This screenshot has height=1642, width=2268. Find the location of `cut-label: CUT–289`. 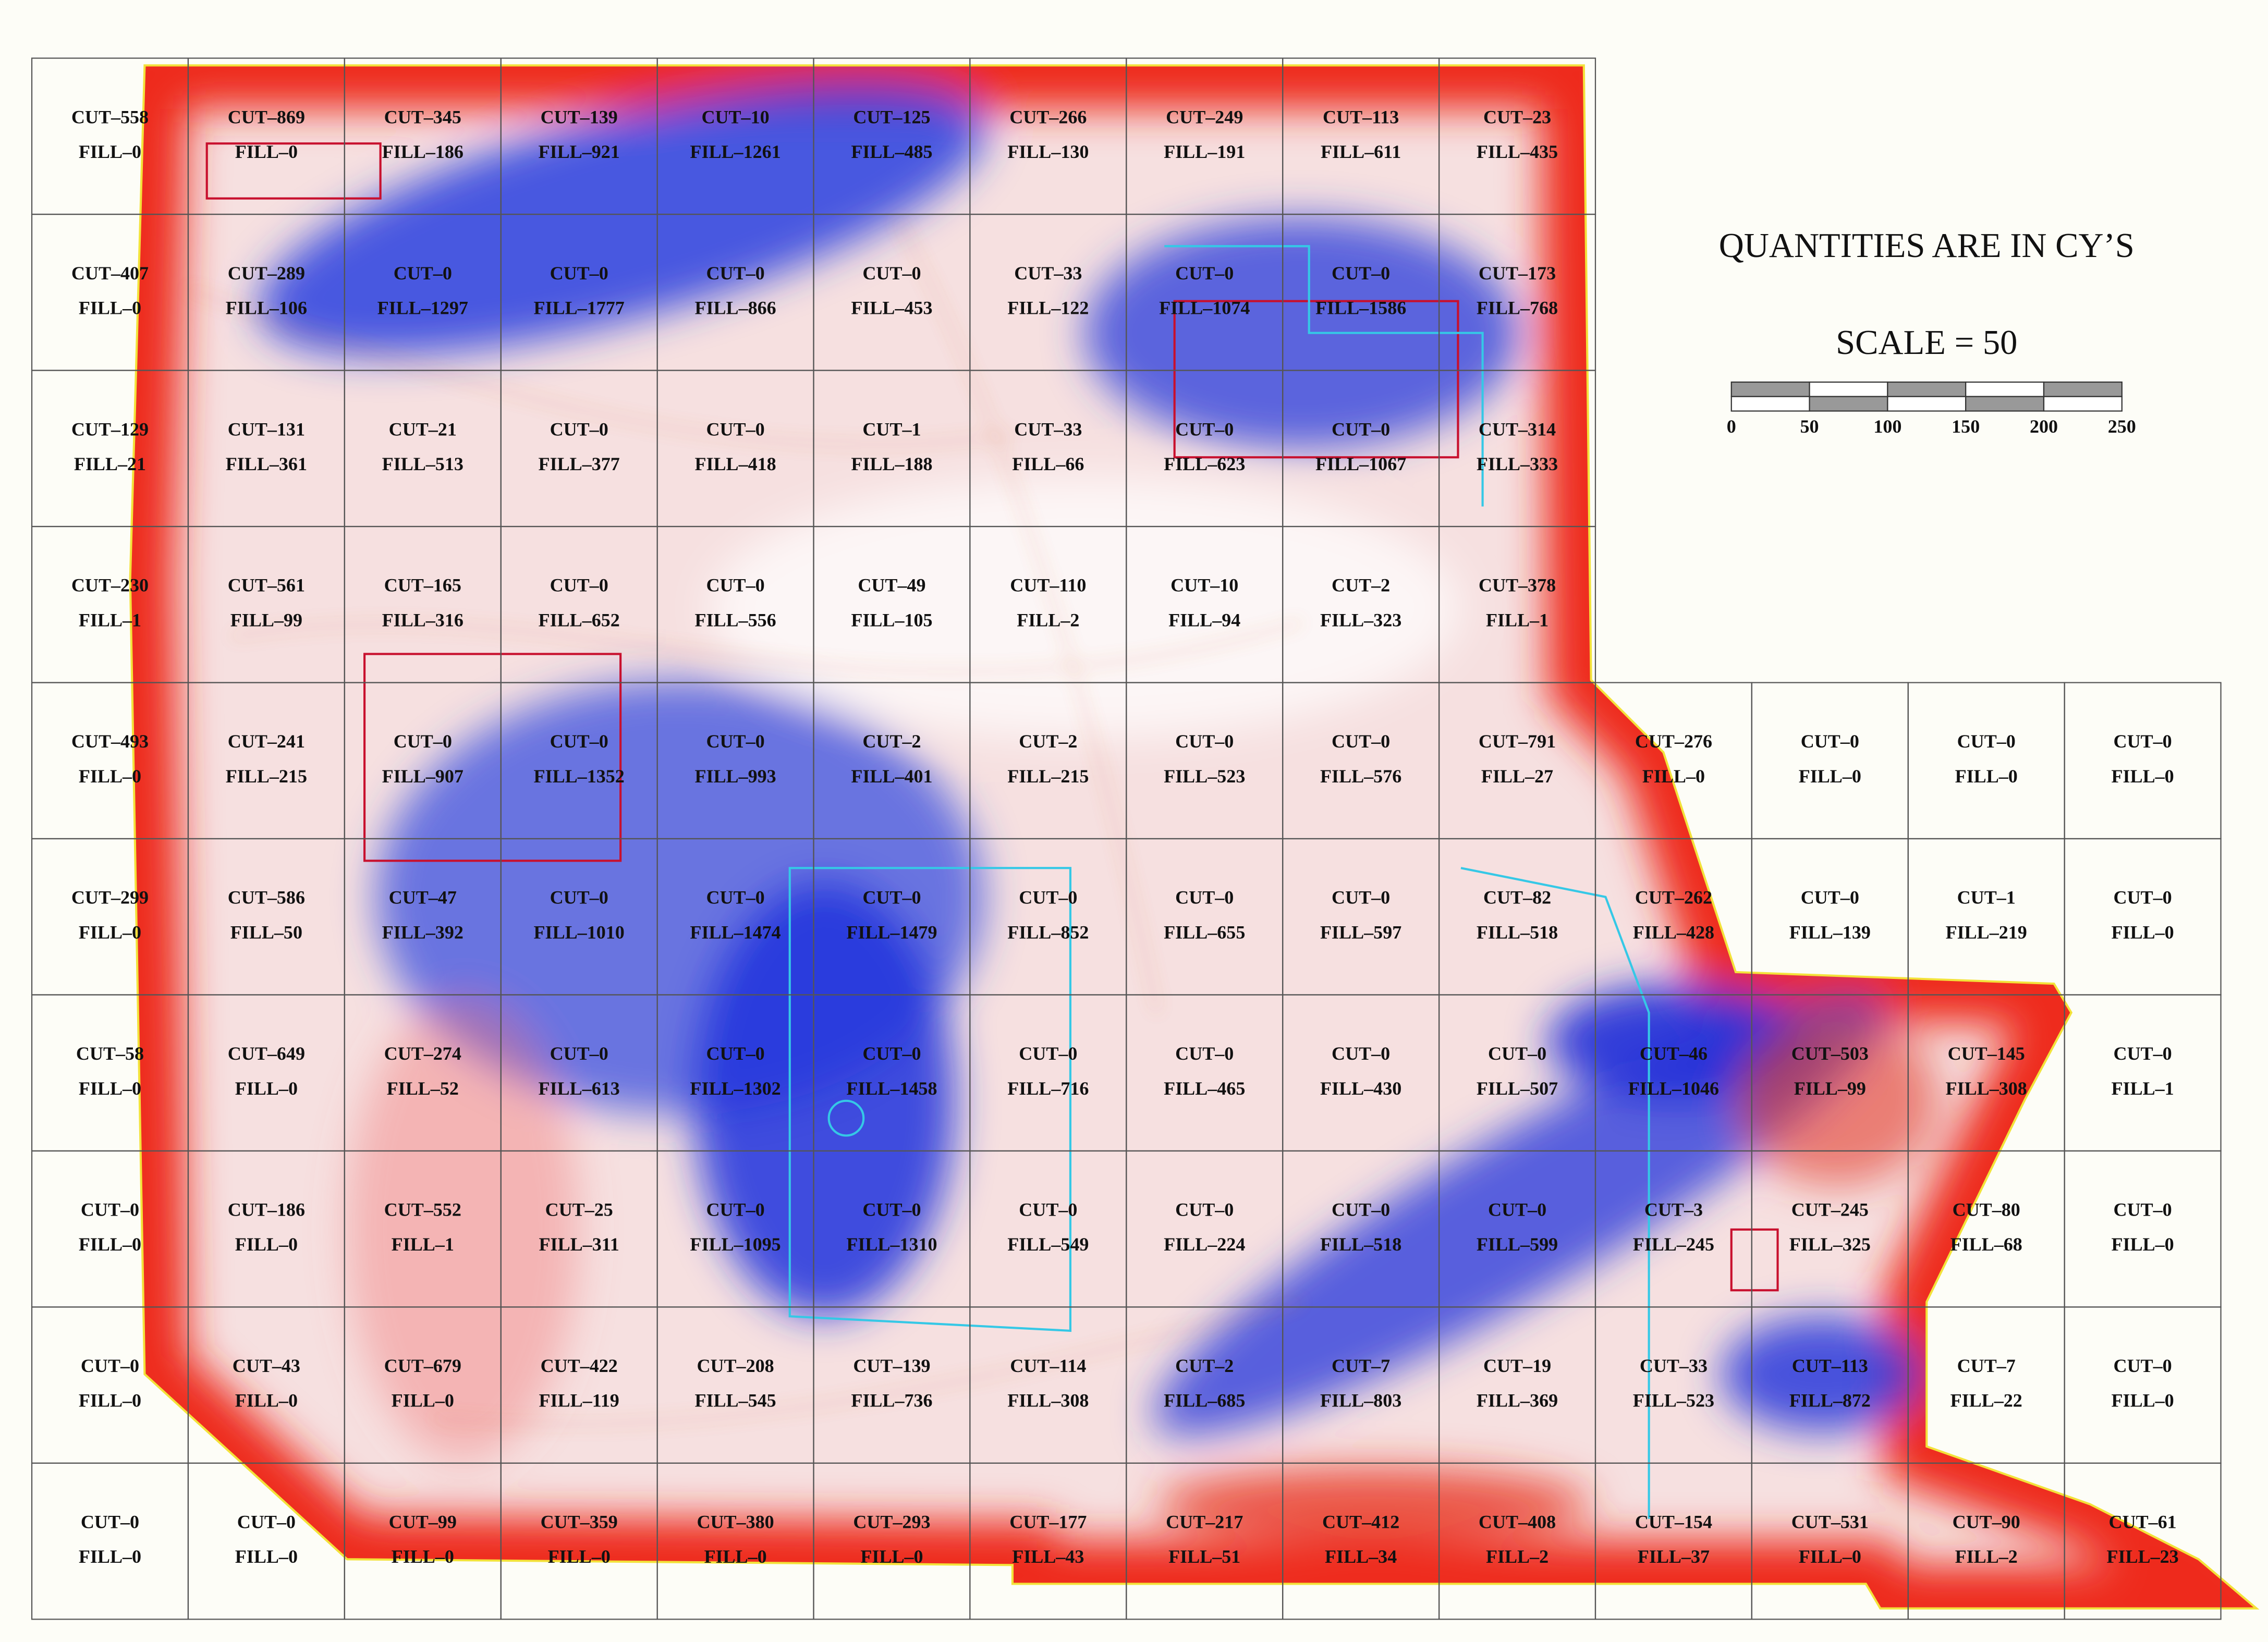

cut-label: CUT–289 is located at coordinates (266, 273).